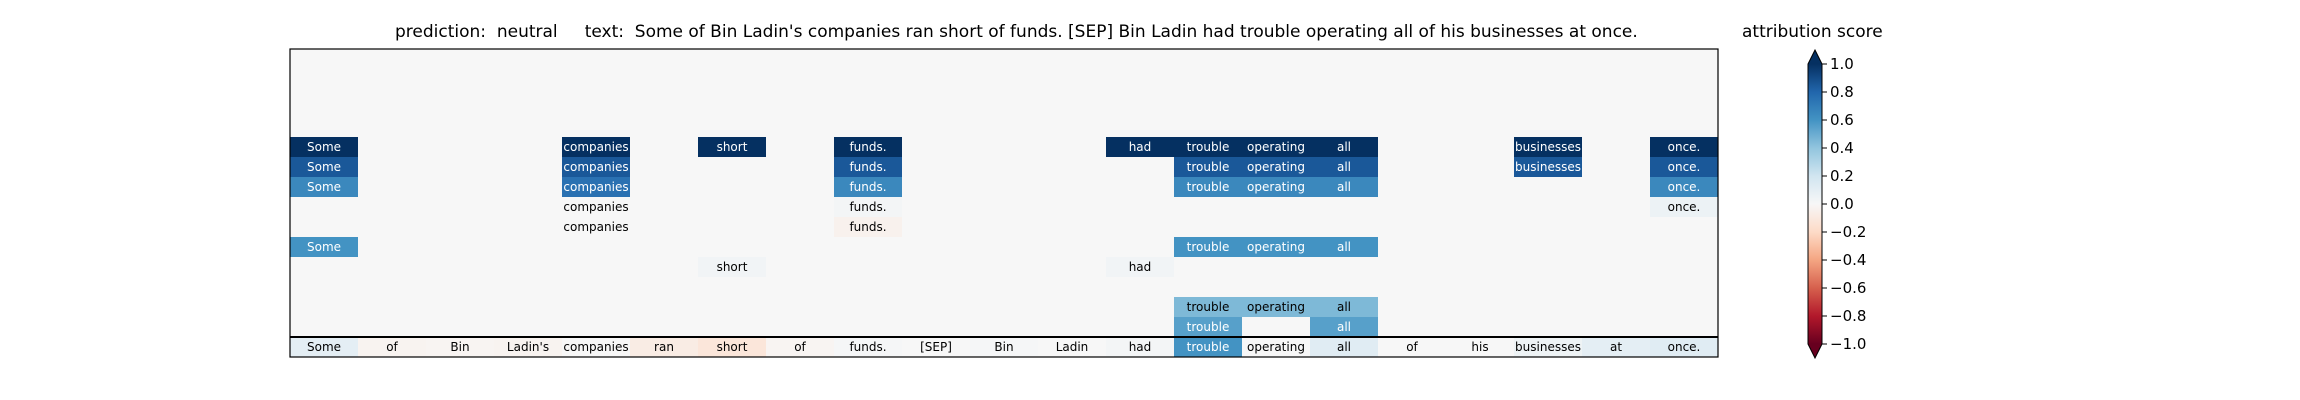 This screenshot has width=2300, height=400. Describe the element at coordinates (1815, 351) in the screenshot. I see `colorbar-extend-min` at that location.